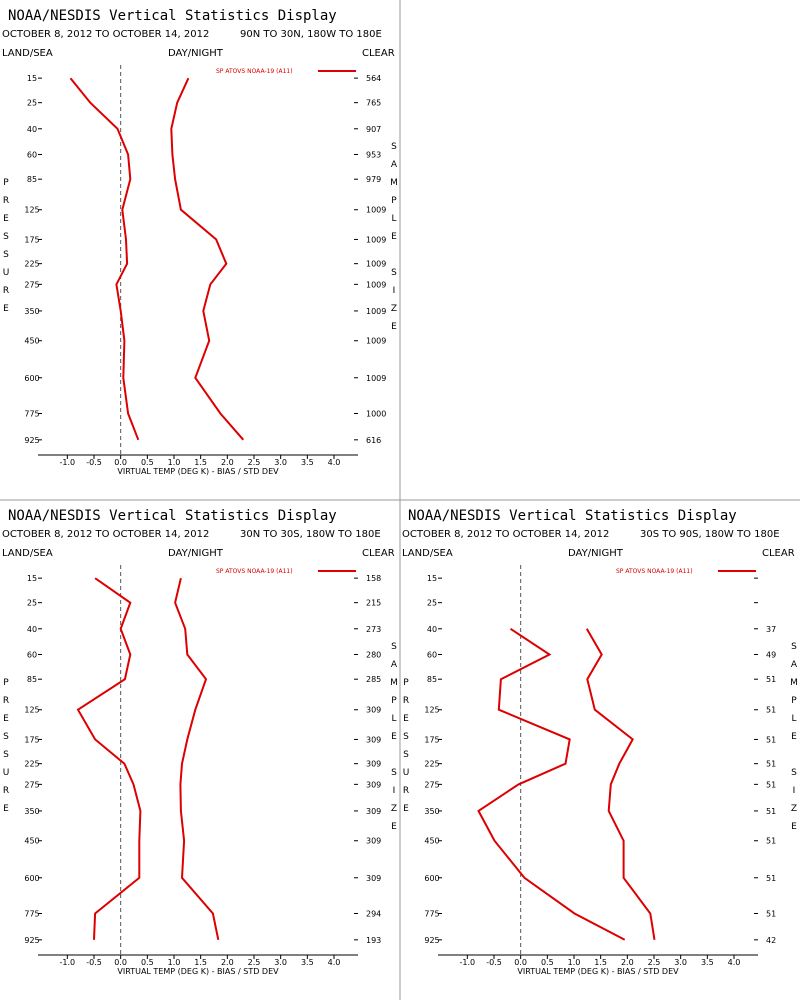 Image resolution: width=800 pixels, height=1000 pixels. Describe the element at coordinates (432, 629) in the screenshot. I see `y-tick-label: 40` at that location.